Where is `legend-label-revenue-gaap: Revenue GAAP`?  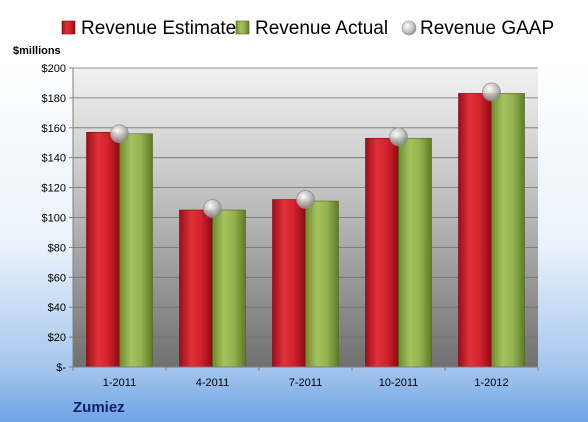
legend-label-revenue-gaap: Revenue GAAP is located at coordinates (487, 28).